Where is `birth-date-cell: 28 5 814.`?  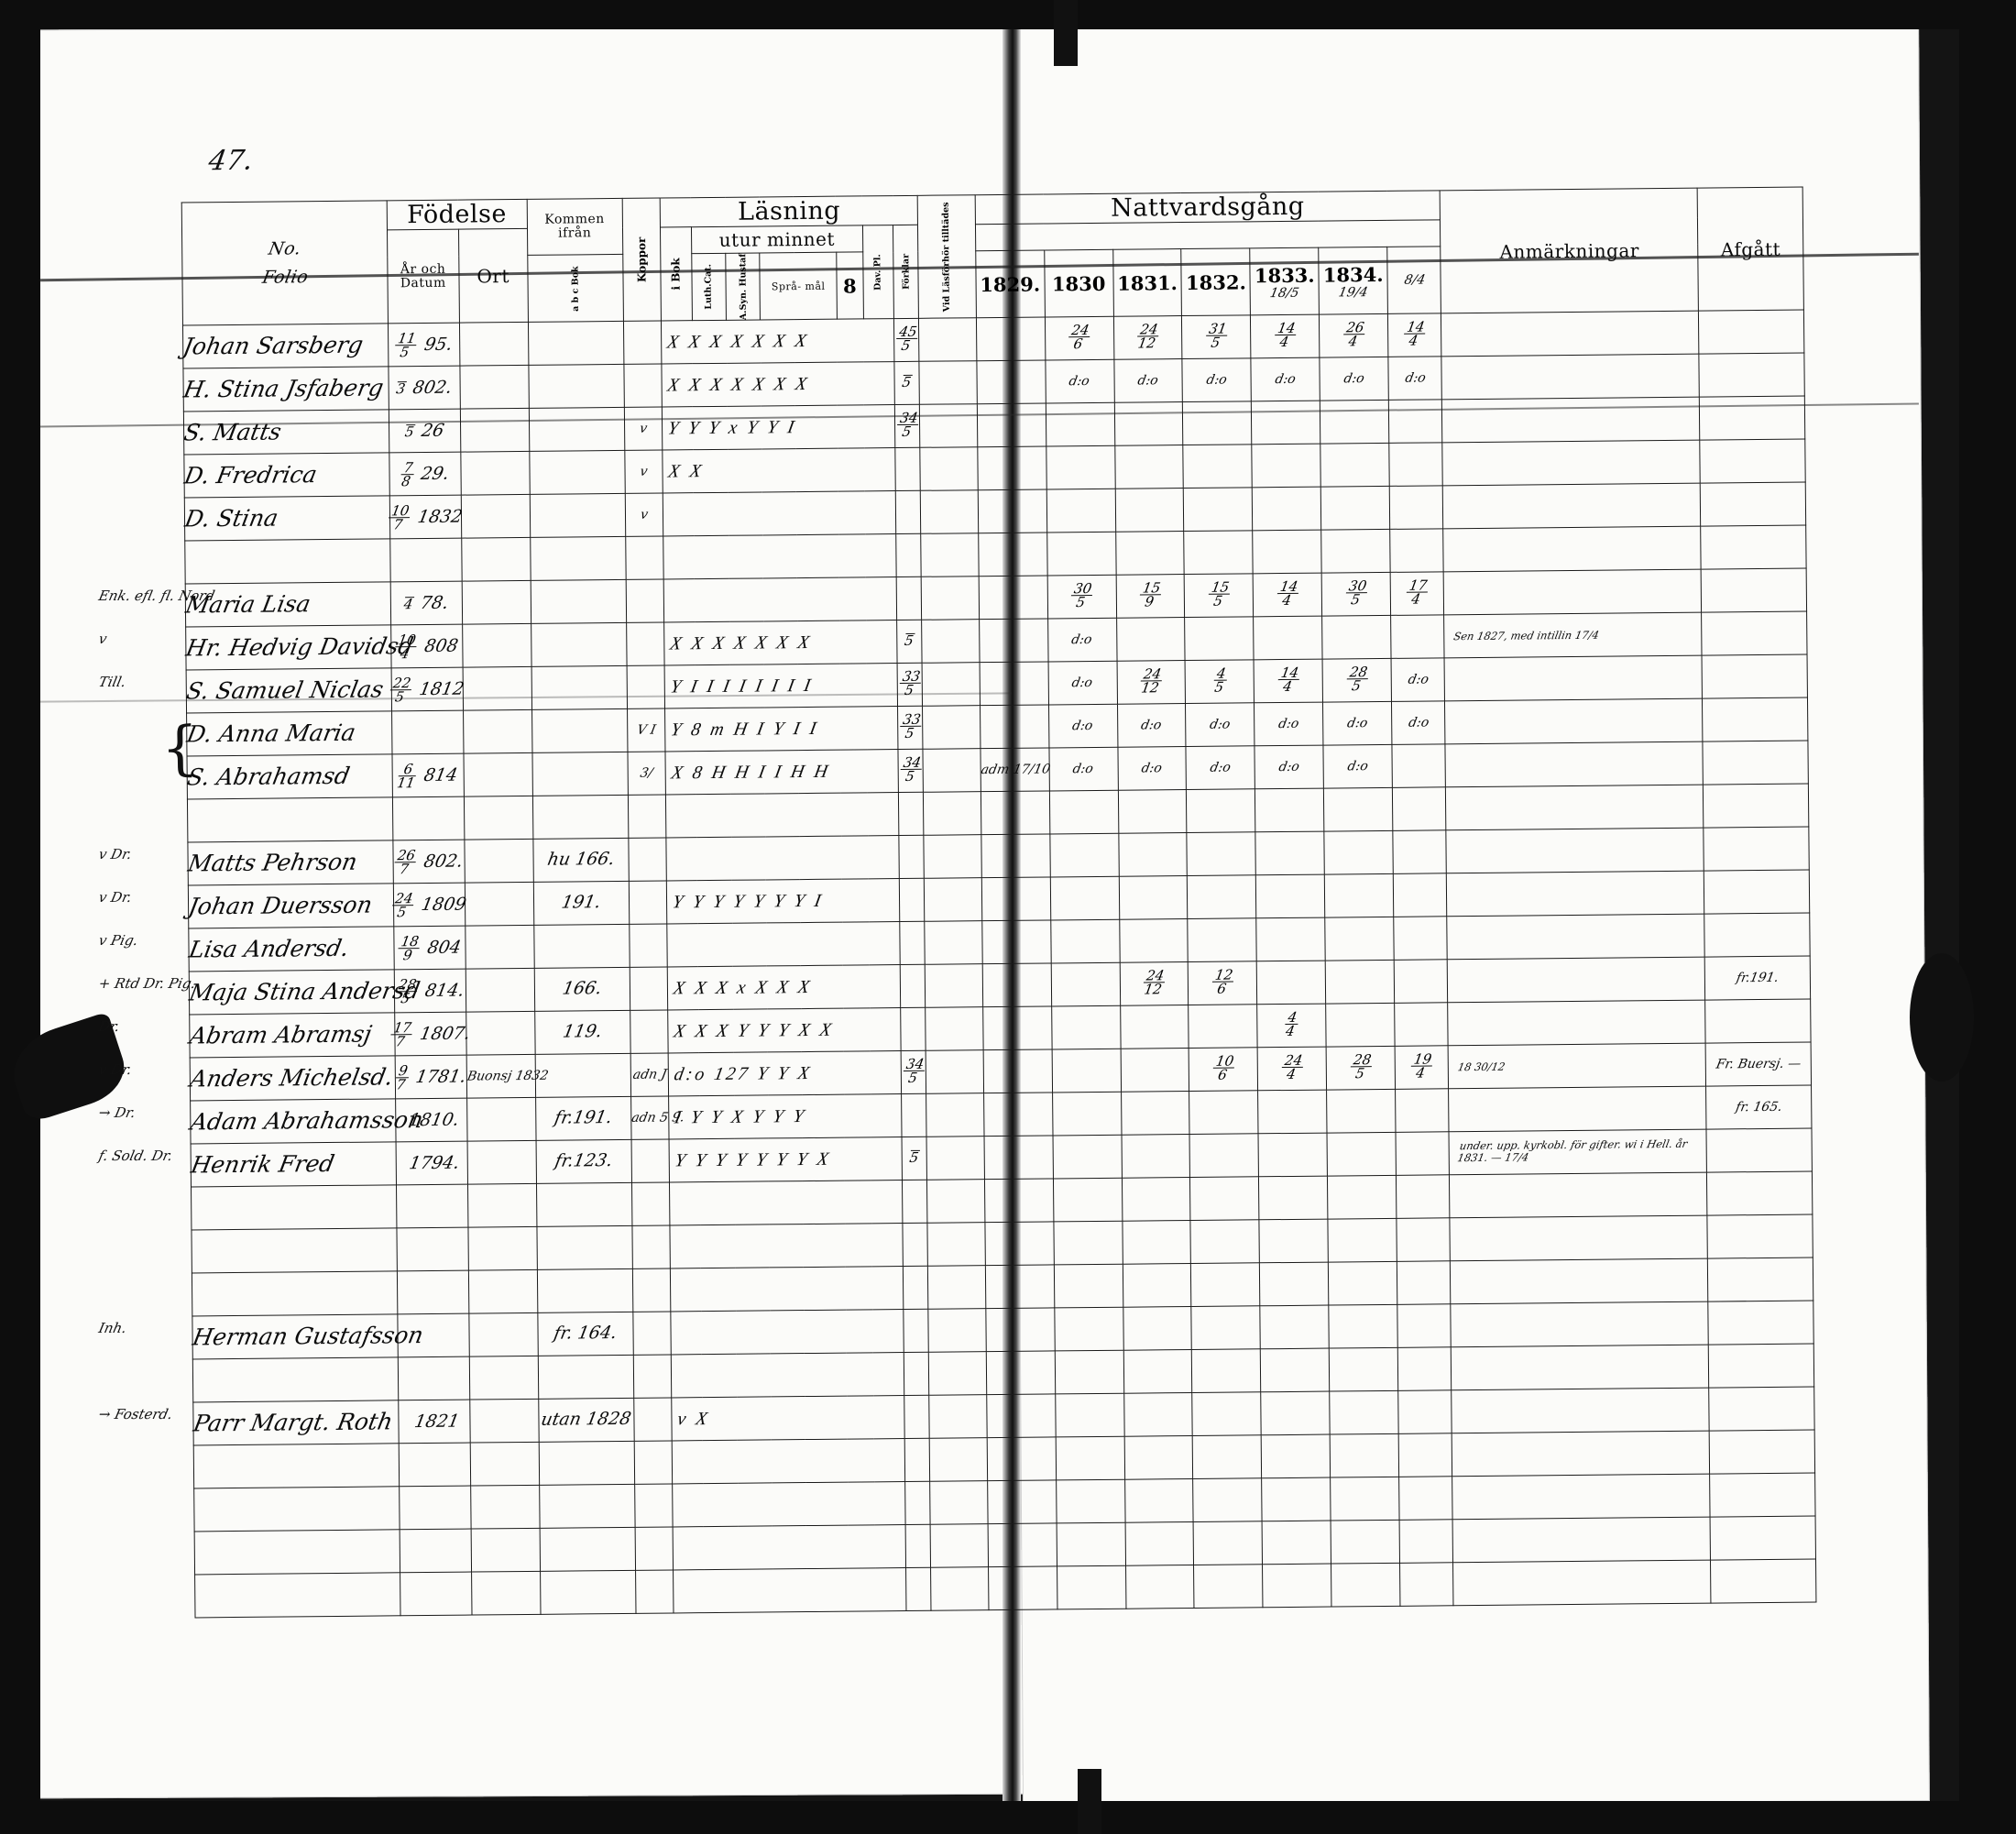
birth-date-cell: 28 5 814. is located at coordinates (429, 991).